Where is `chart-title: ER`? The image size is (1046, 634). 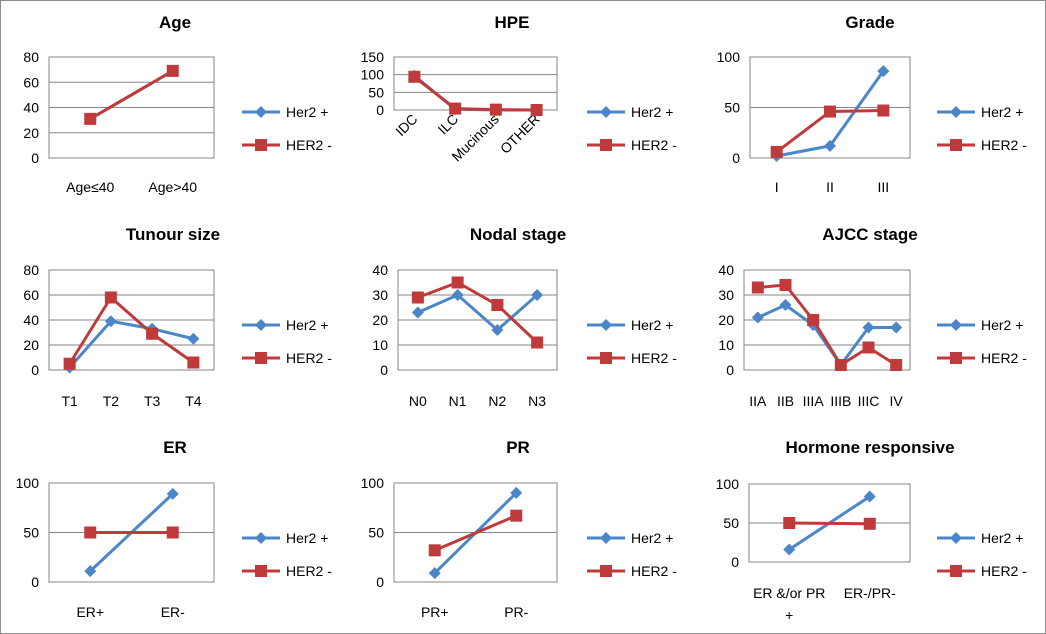 chart-title: ER is located at coordinates (175, 447).